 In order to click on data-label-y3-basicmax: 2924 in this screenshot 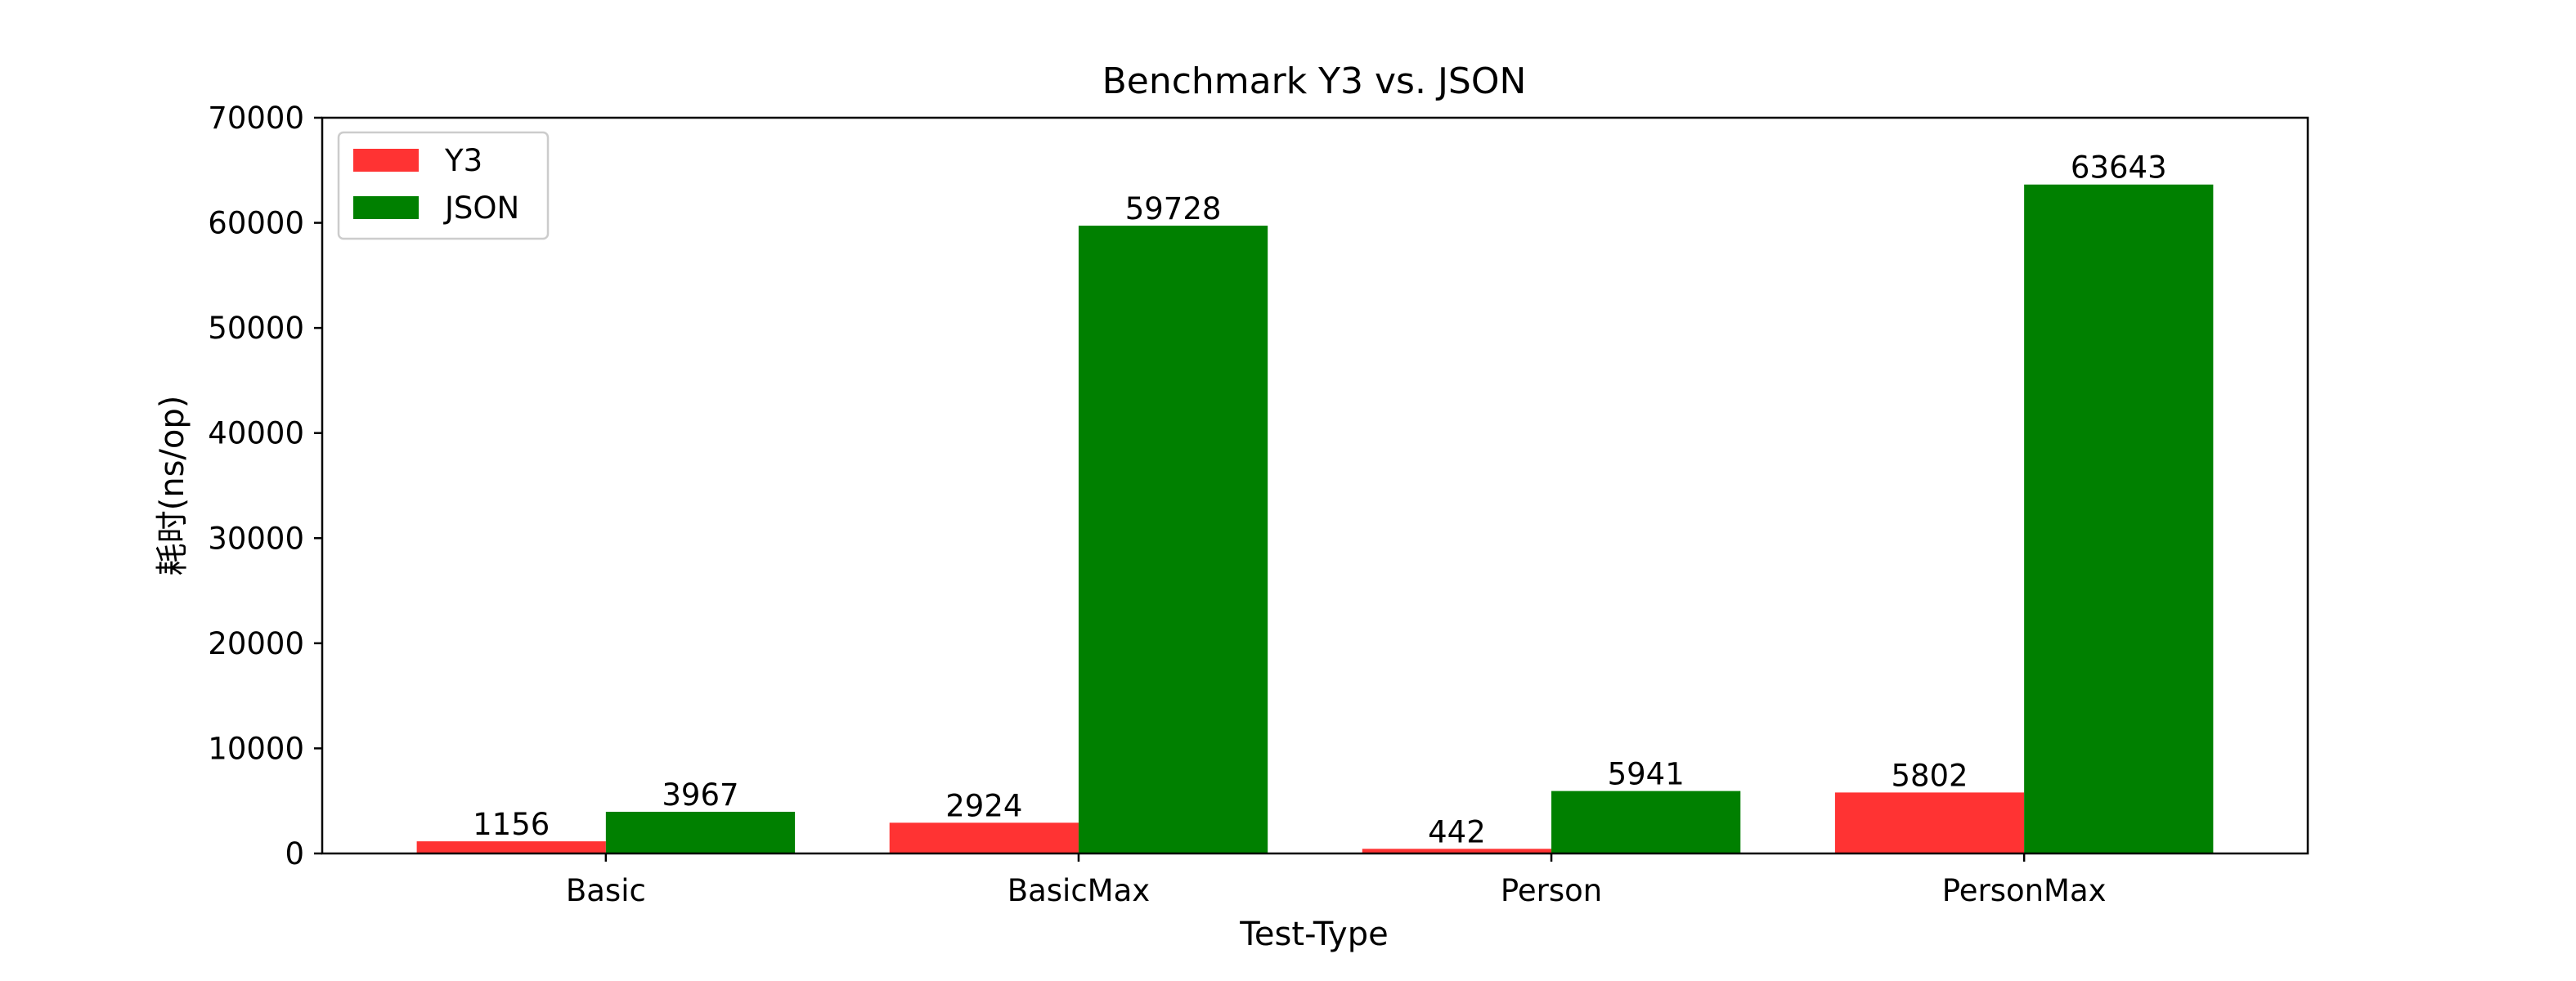, I will do `click(983, 805)`.